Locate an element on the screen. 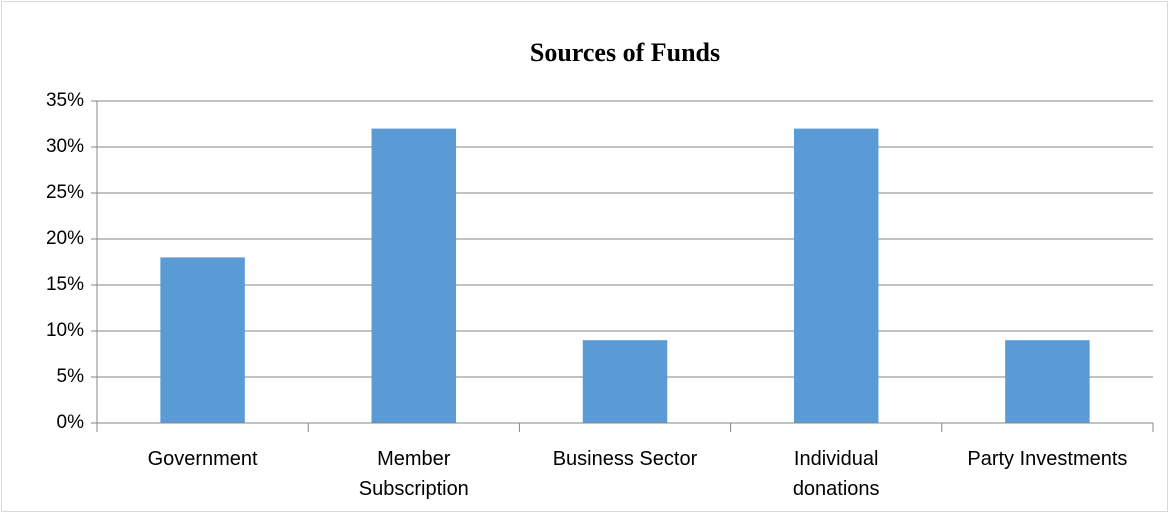  x-tick-label: Government is located at coordinates (202, 459).